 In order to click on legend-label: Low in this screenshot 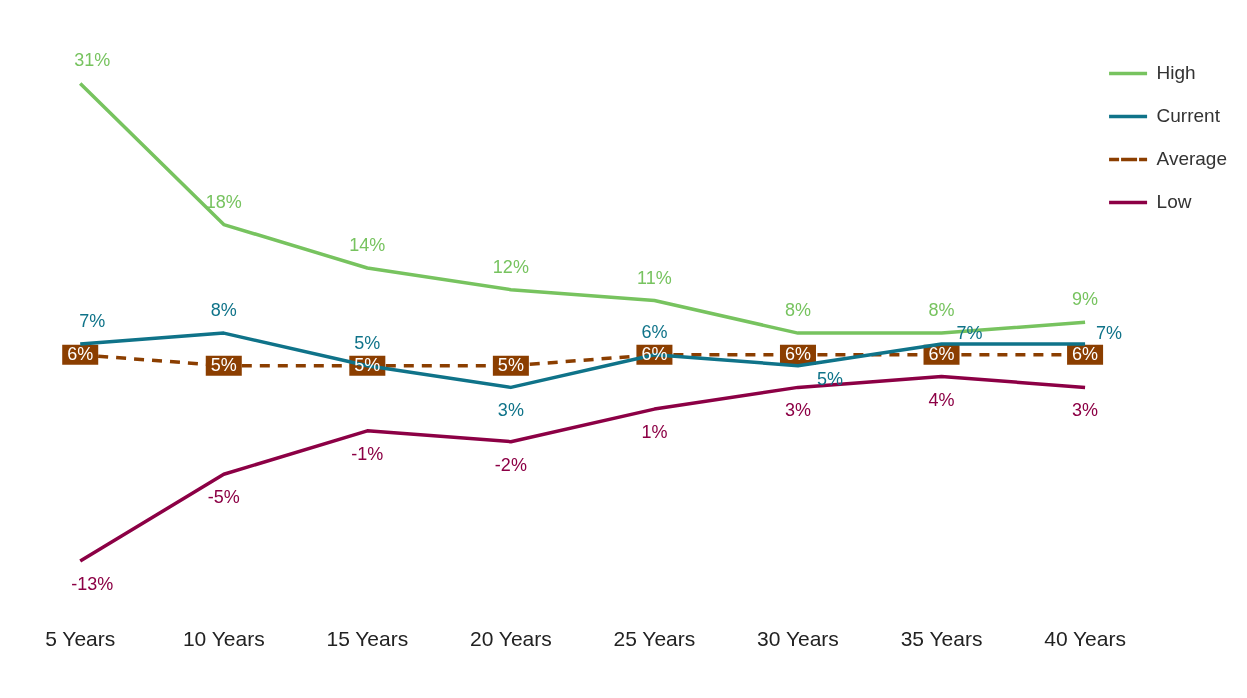, I will do `click(1174, 201)`.